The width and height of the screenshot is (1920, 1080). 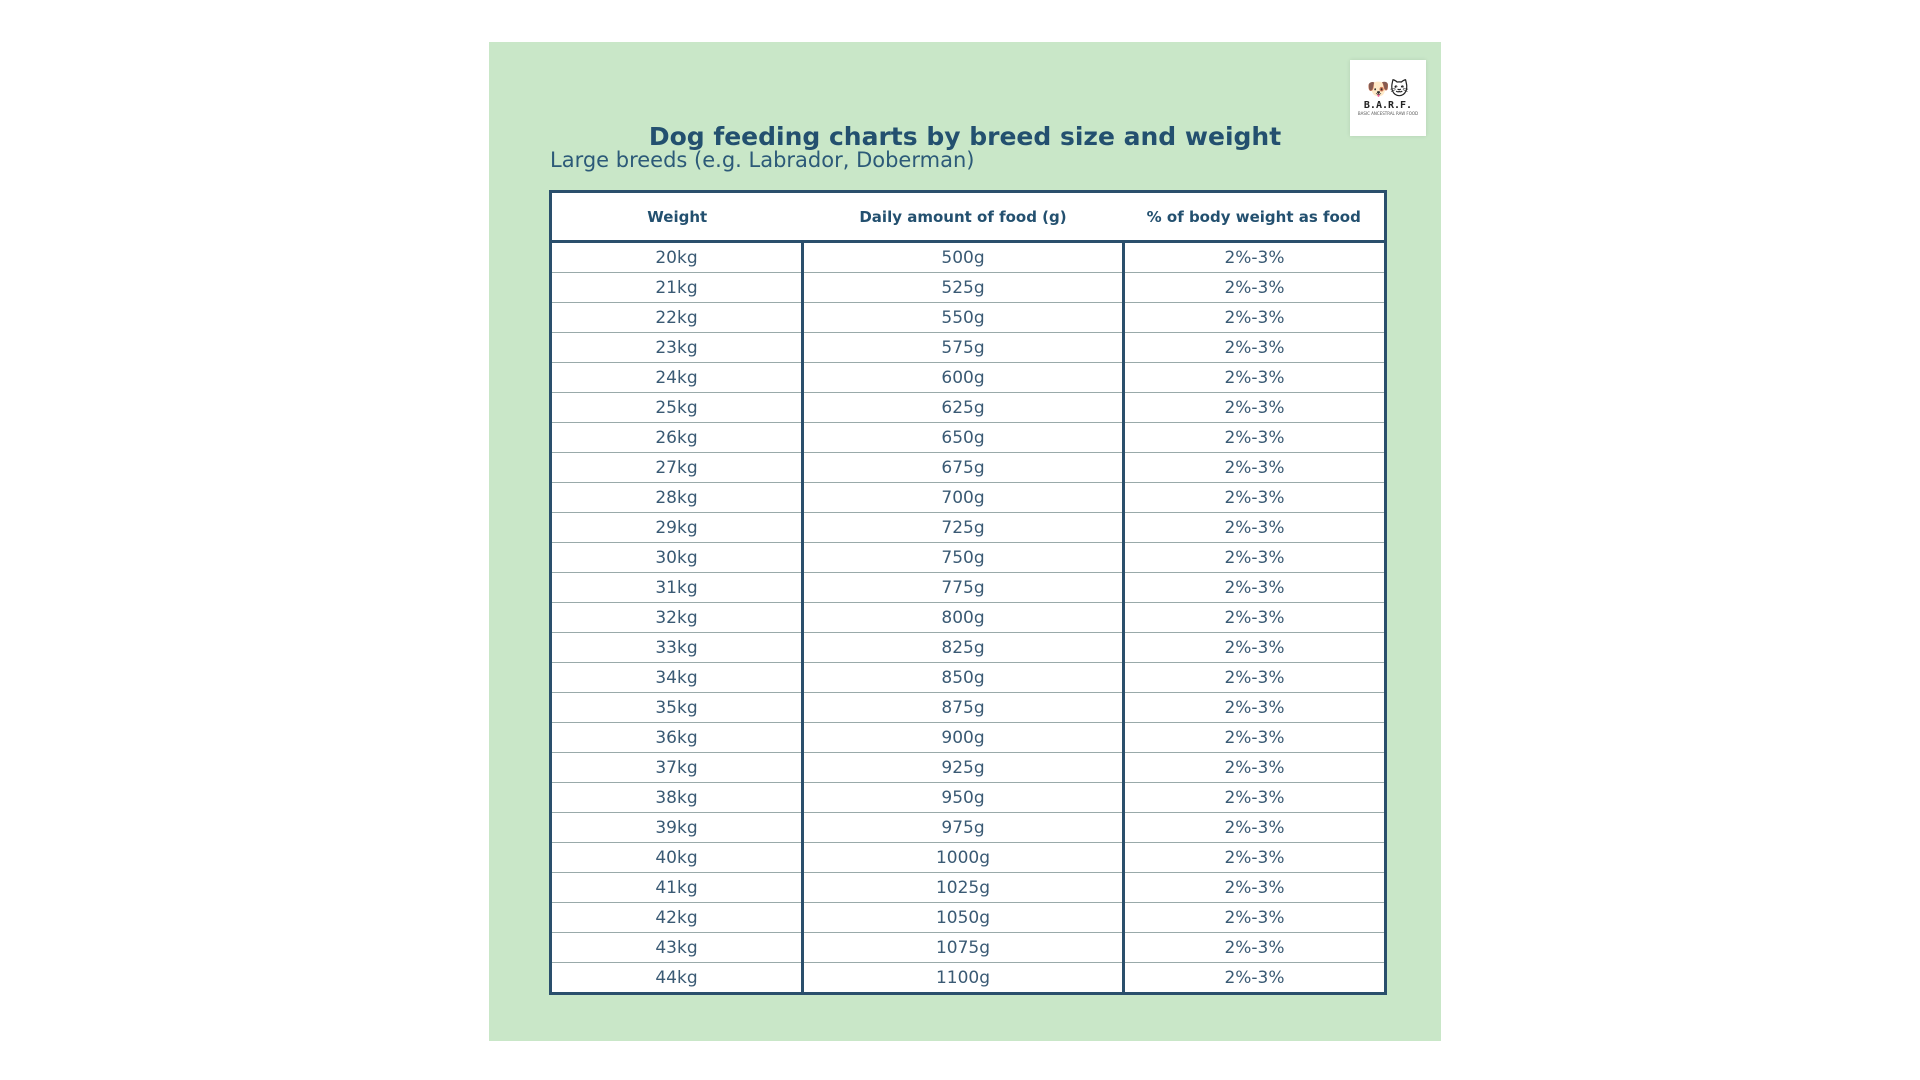 What do you see at coordinates (677, 767) in the screenshot?
I see `weight-cell: 37kg` at bounding box center [677, 767].